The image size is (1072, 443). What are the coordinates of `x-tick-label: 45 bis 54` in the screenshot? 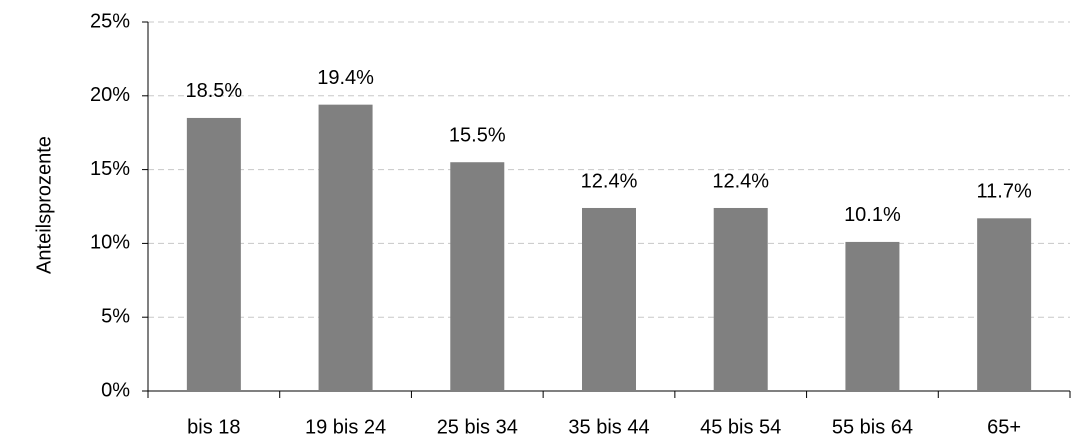 It's located at (740, 427).